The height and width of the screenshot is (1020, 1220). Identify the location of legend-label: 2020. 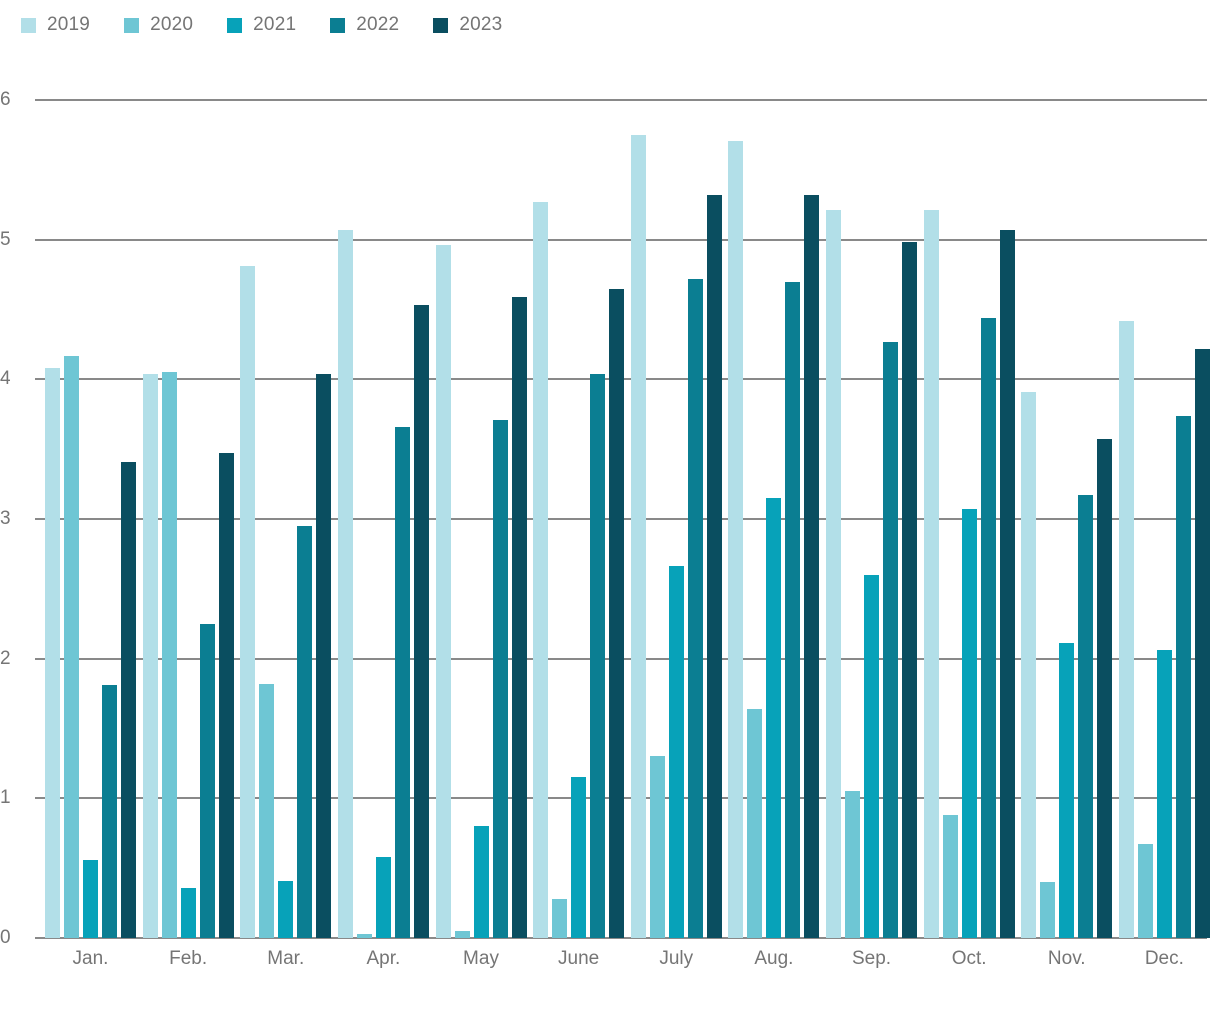
(172, 24).